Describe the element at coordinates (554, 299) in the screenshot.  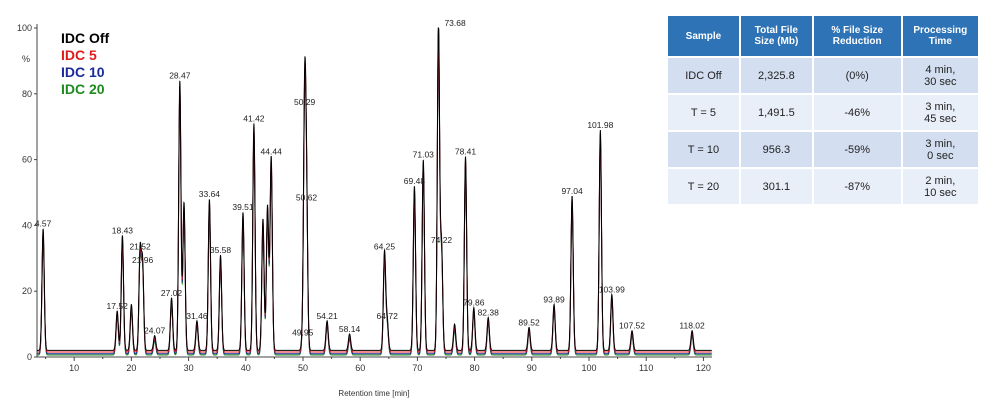
I see `peak-label: 93.89` at that location.